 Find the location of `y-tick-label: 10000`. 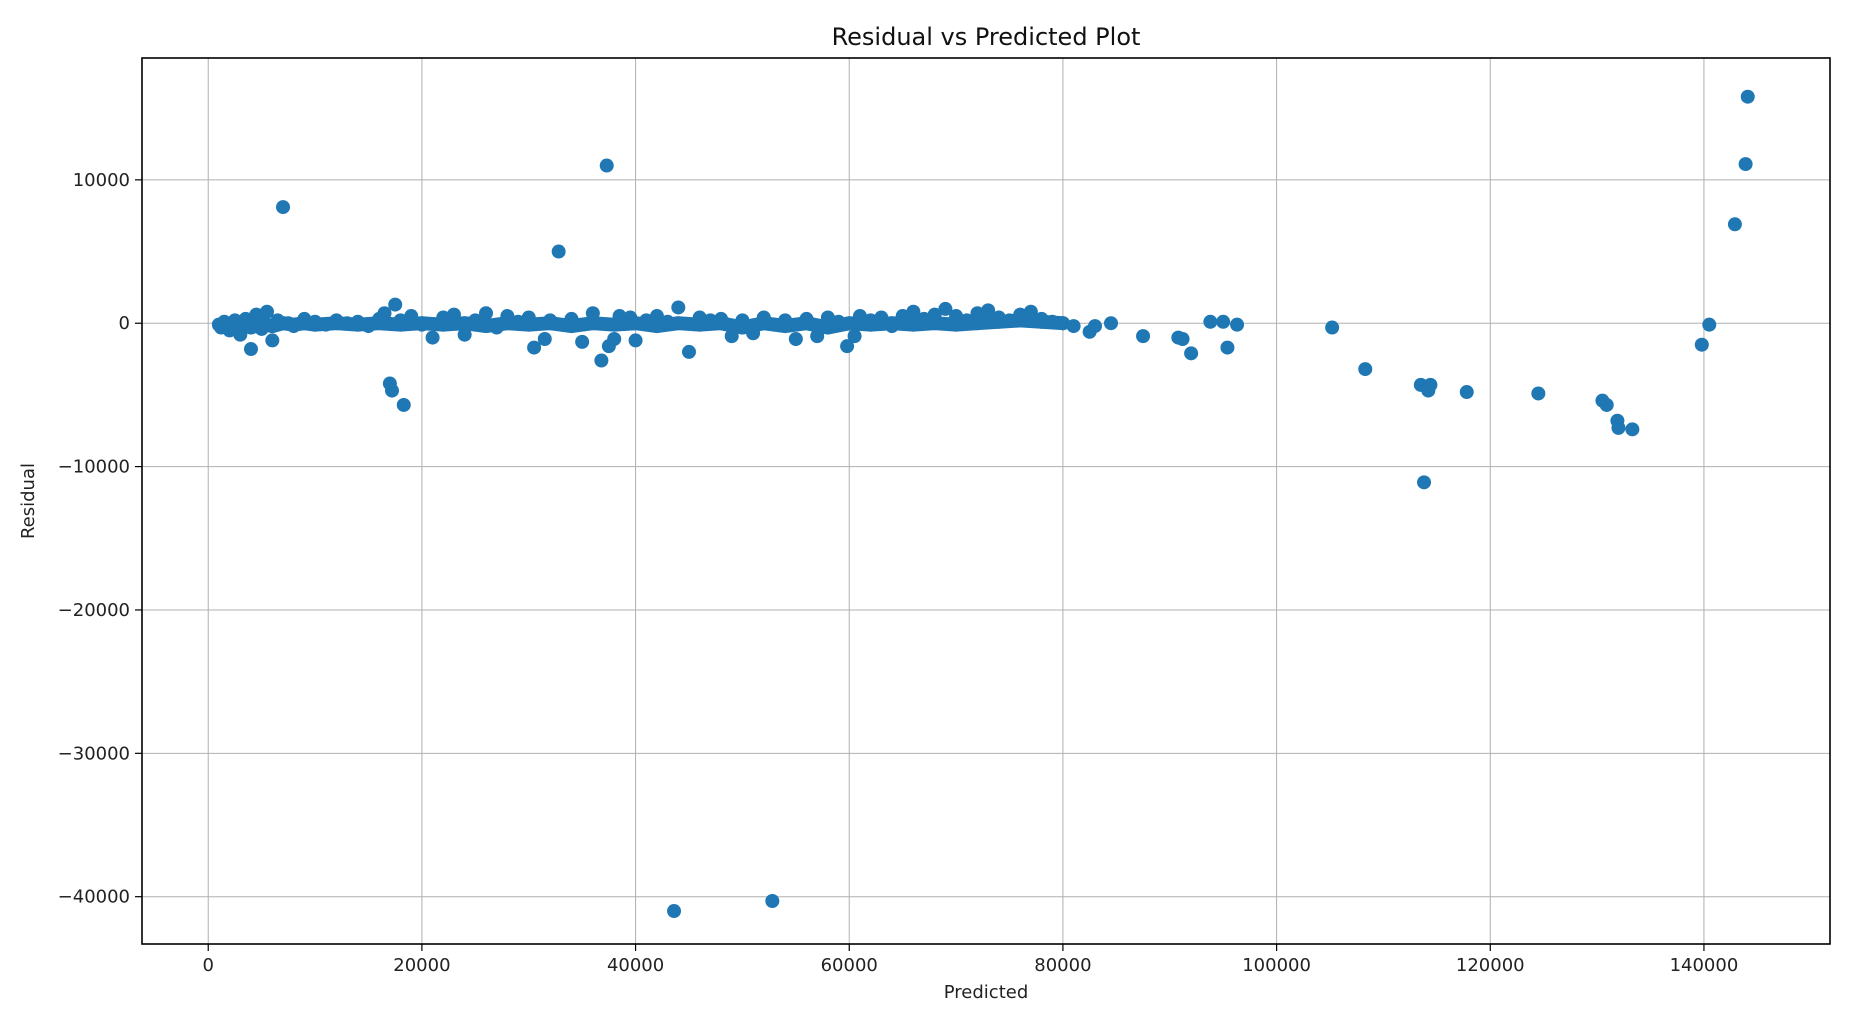

y-tick-label: 10000 is located at coordinates (101, 180).